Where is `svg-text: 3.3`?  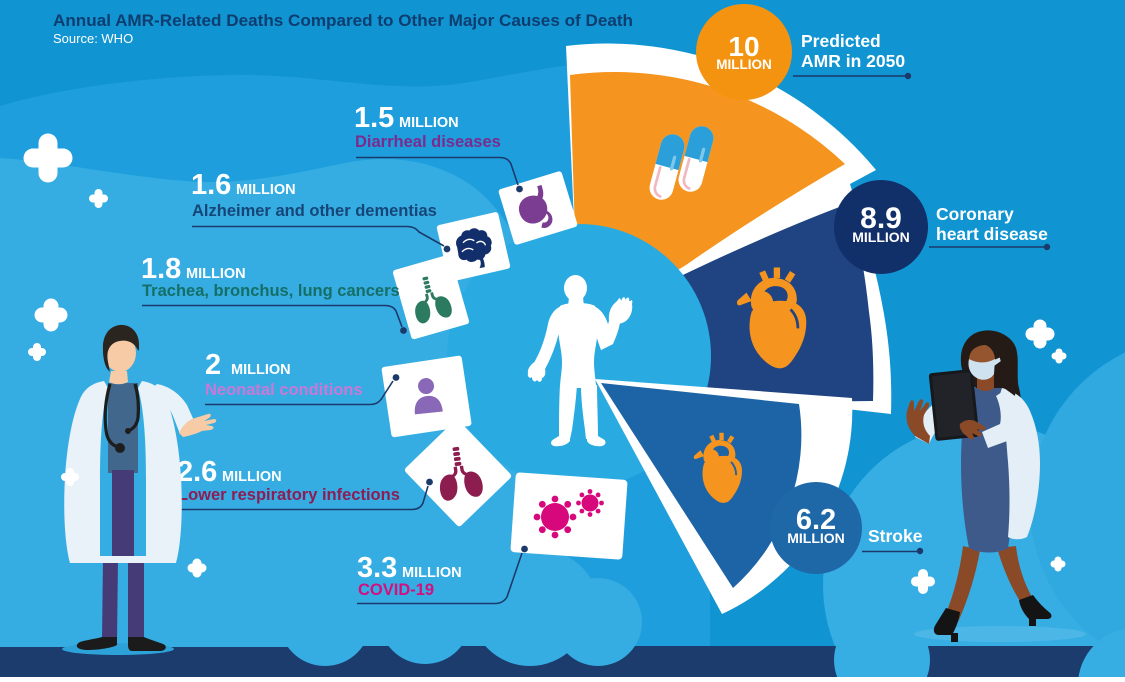 svg-text: 3.3 is located at coordinates (377, 568).